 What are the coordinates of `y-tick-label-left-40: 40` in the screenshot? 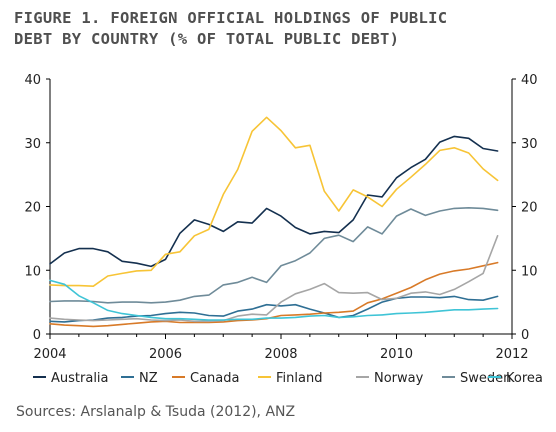 It's located at (32, 80).